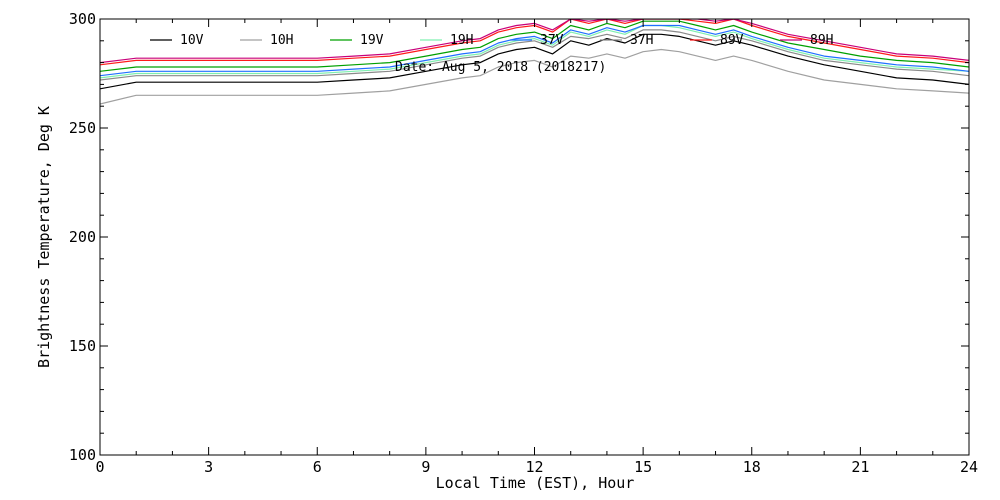  I want to click on x-axis-label: Local Time (EST), Hour, so click(535, 483).